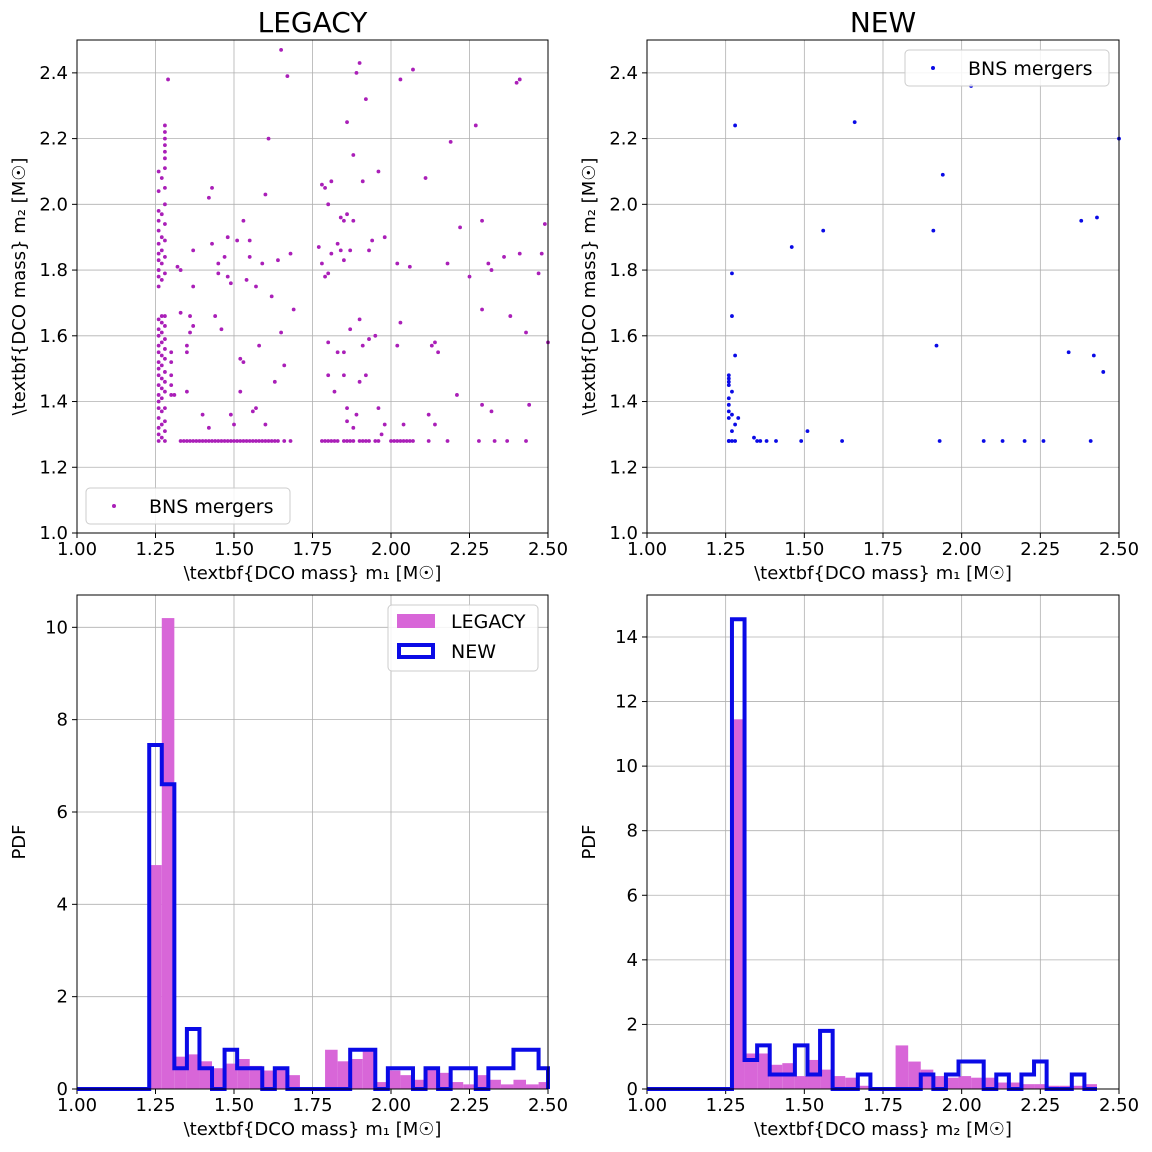  What do you see at coordinates (473, 652) in the screenshot?
I see `legend-label: NEW` at bounding box center [473, 652].